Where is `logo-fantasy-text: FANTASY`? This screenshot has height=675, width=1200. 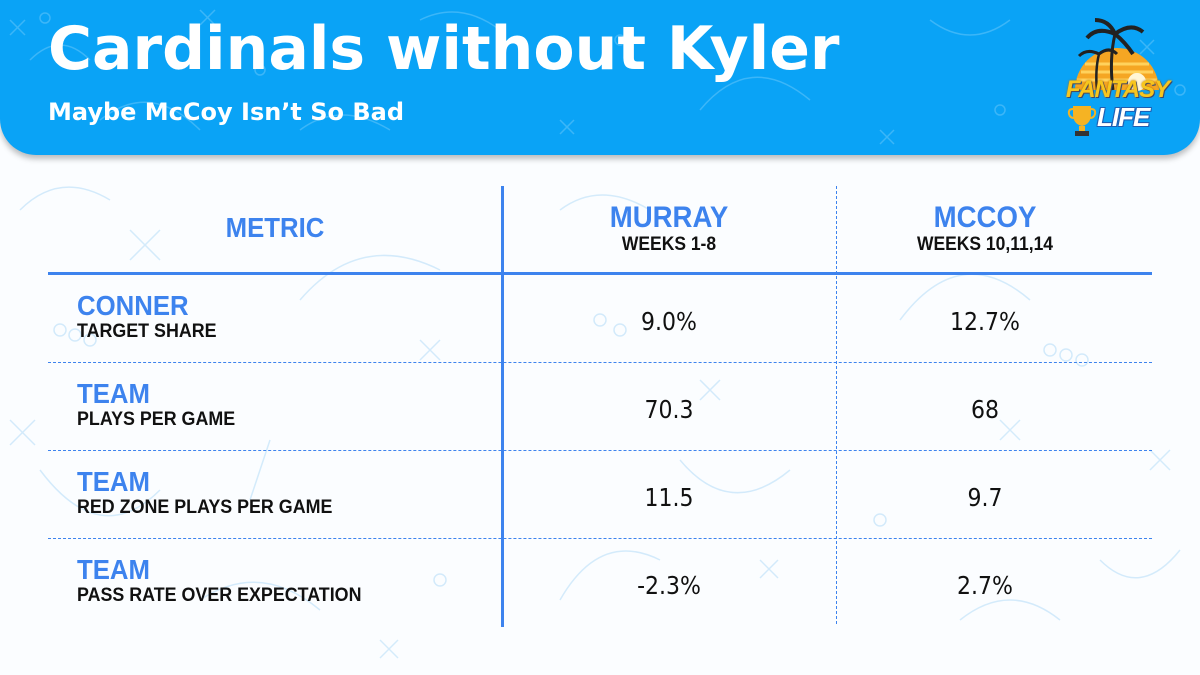
logo-fantasy-text: FANTASY is located at coordinates (1117, 89).